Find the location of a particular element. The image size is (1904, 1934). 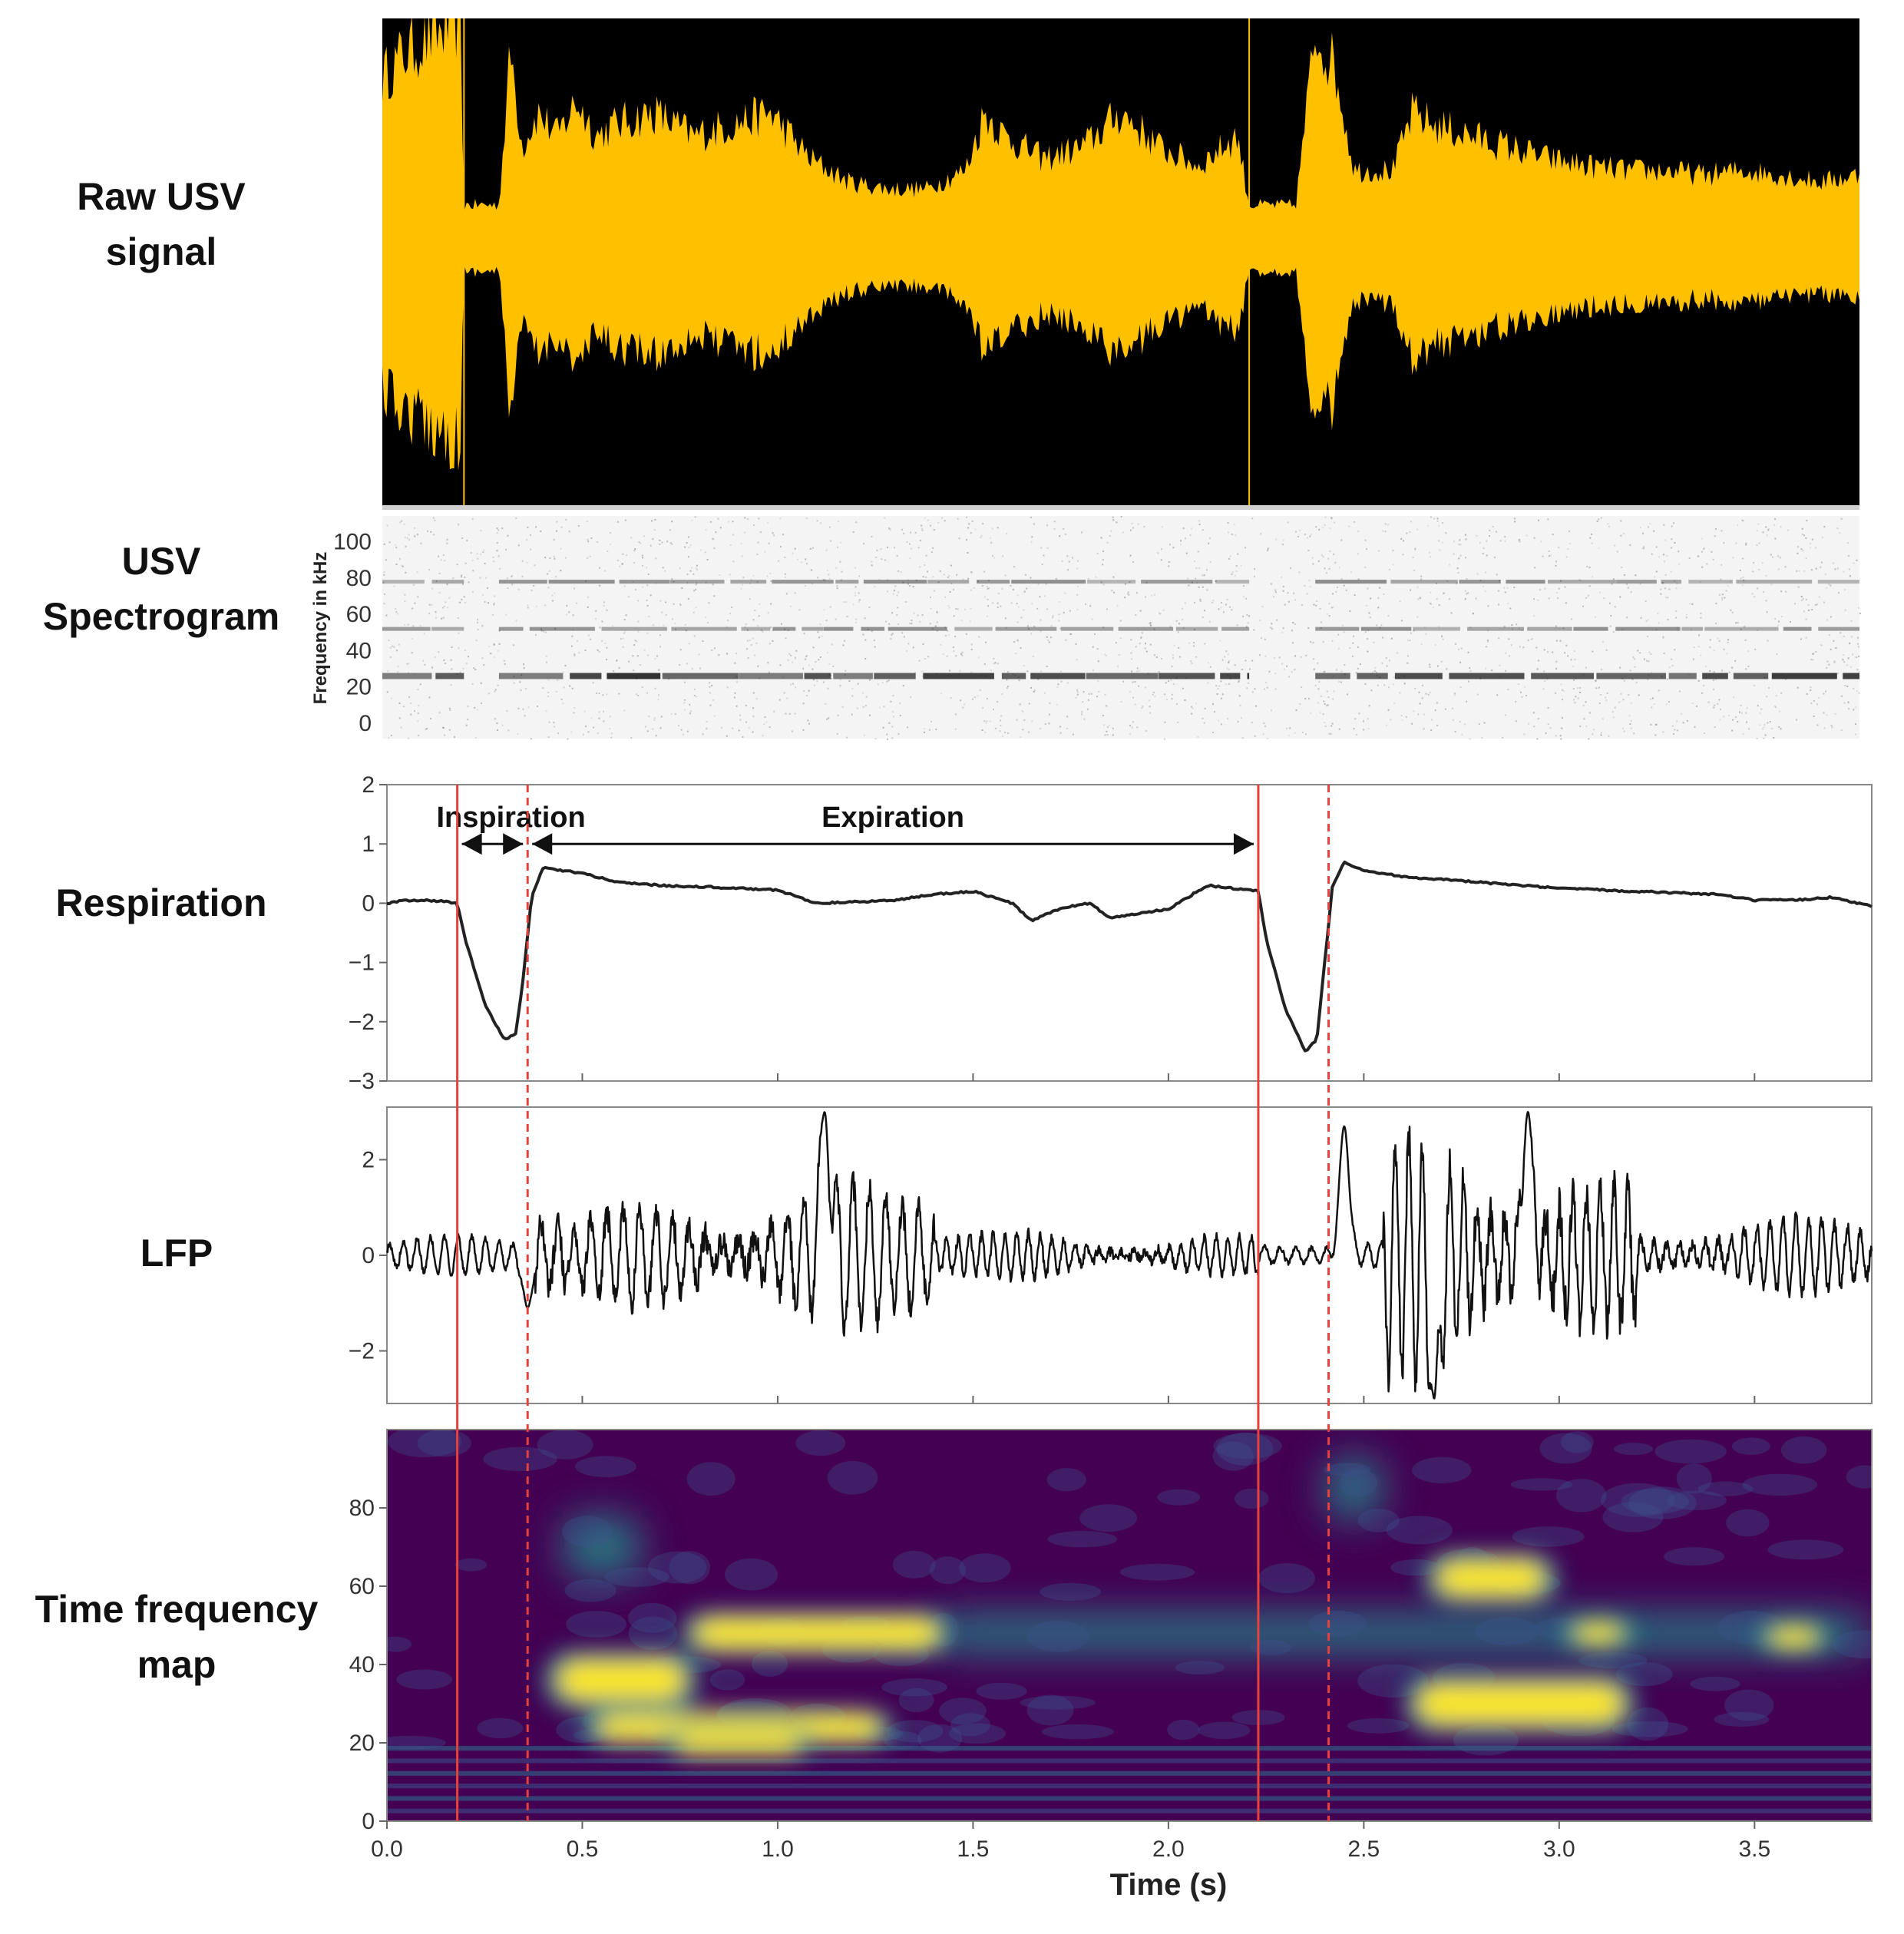

spectrogram-y-tick-20: 20 is located at coordinates (359, 687).